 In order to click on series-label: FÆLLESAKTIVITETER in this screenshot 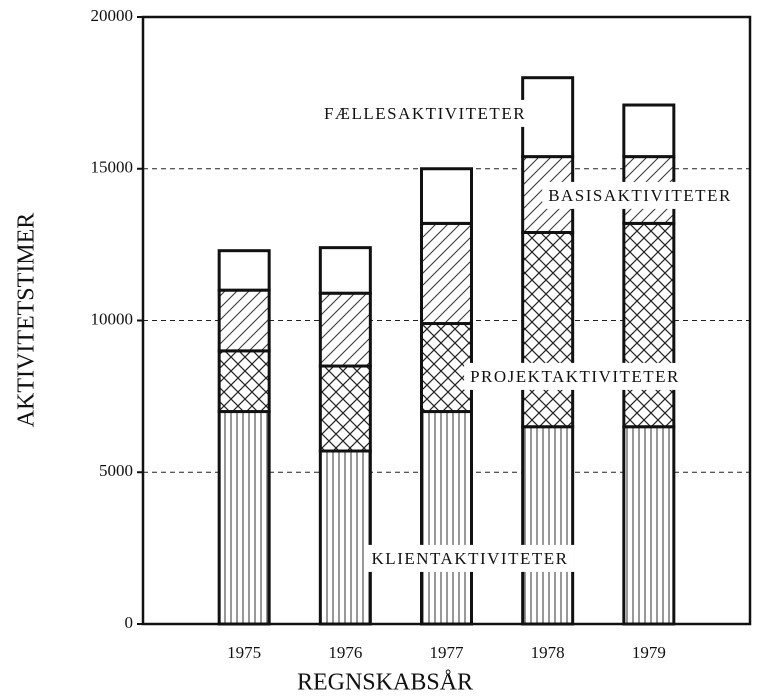, I will do `click(425, 113)`.